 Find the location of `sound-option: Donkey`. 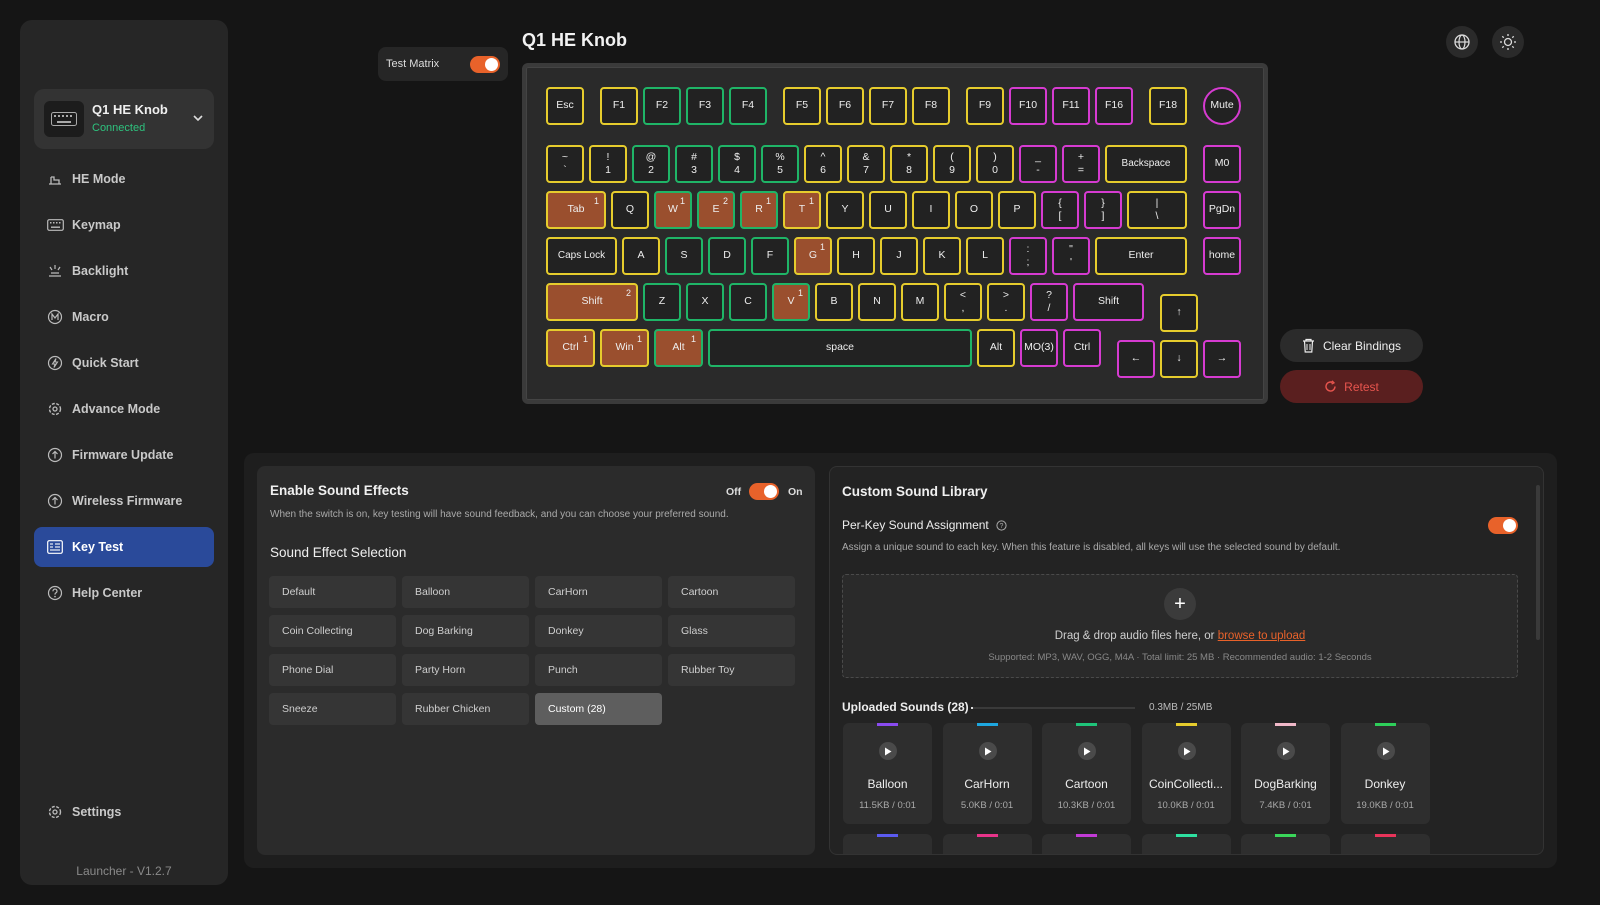

sound-option: Donkey is located at coordinates (598, 631).